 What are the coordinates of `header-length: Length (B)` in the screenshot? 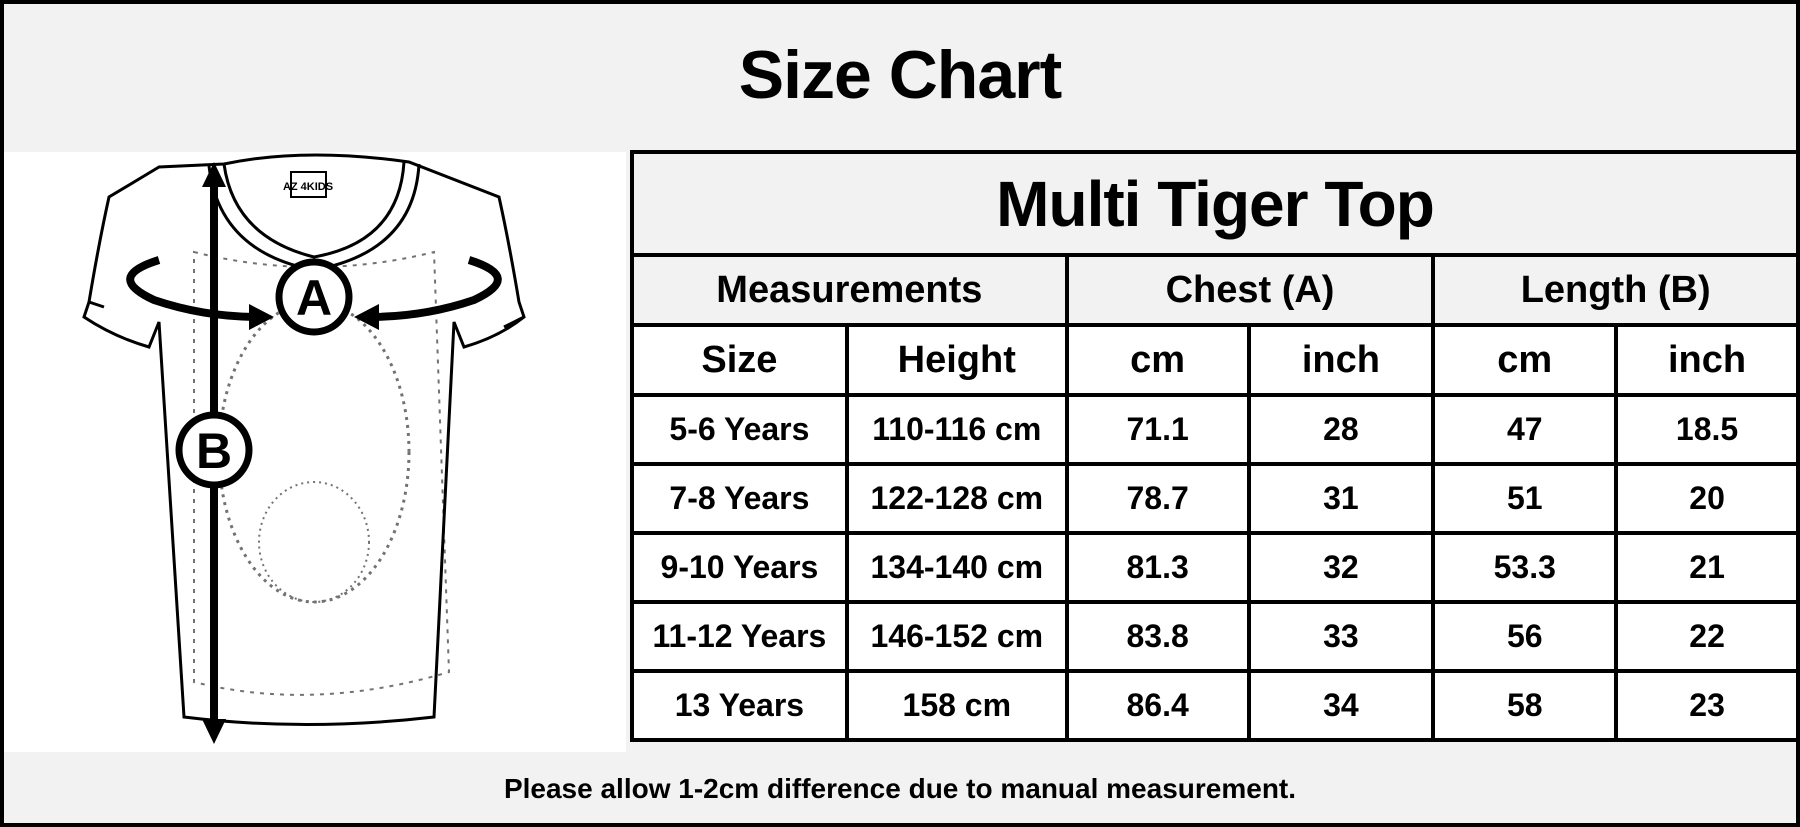 It's located at (1615, 290).